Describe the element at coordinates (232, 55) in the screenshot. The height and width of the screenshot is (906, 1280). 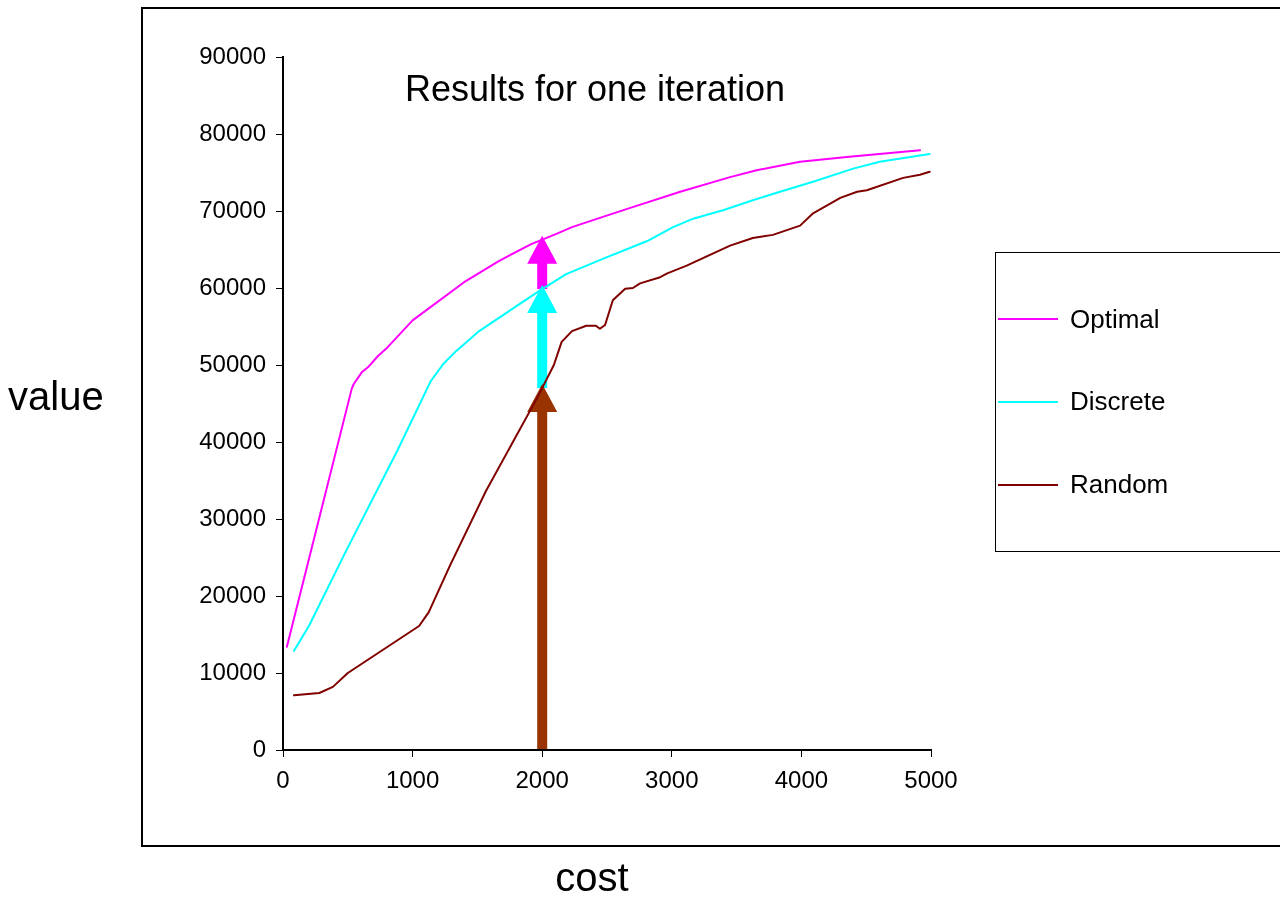
I see `y-tick-label: 90000` at that location.